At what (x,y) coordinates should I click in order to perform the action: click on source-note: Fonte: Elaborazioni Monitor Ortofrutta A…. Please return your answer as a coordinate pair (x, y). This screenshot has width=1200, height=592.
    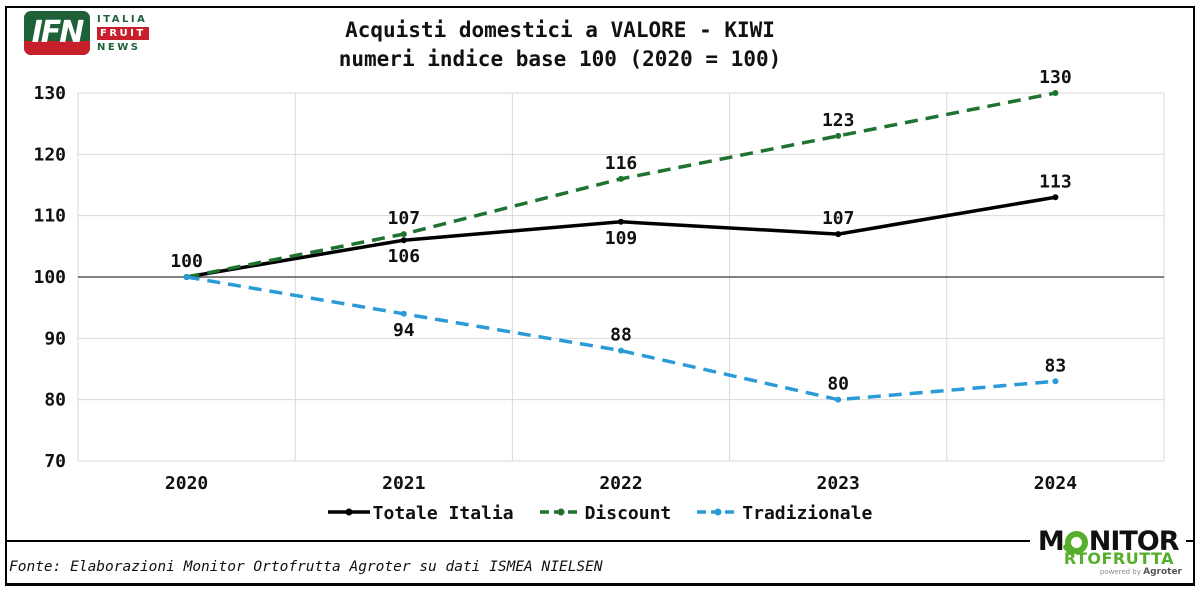
    Looking at the image, I should click on (306, 567).